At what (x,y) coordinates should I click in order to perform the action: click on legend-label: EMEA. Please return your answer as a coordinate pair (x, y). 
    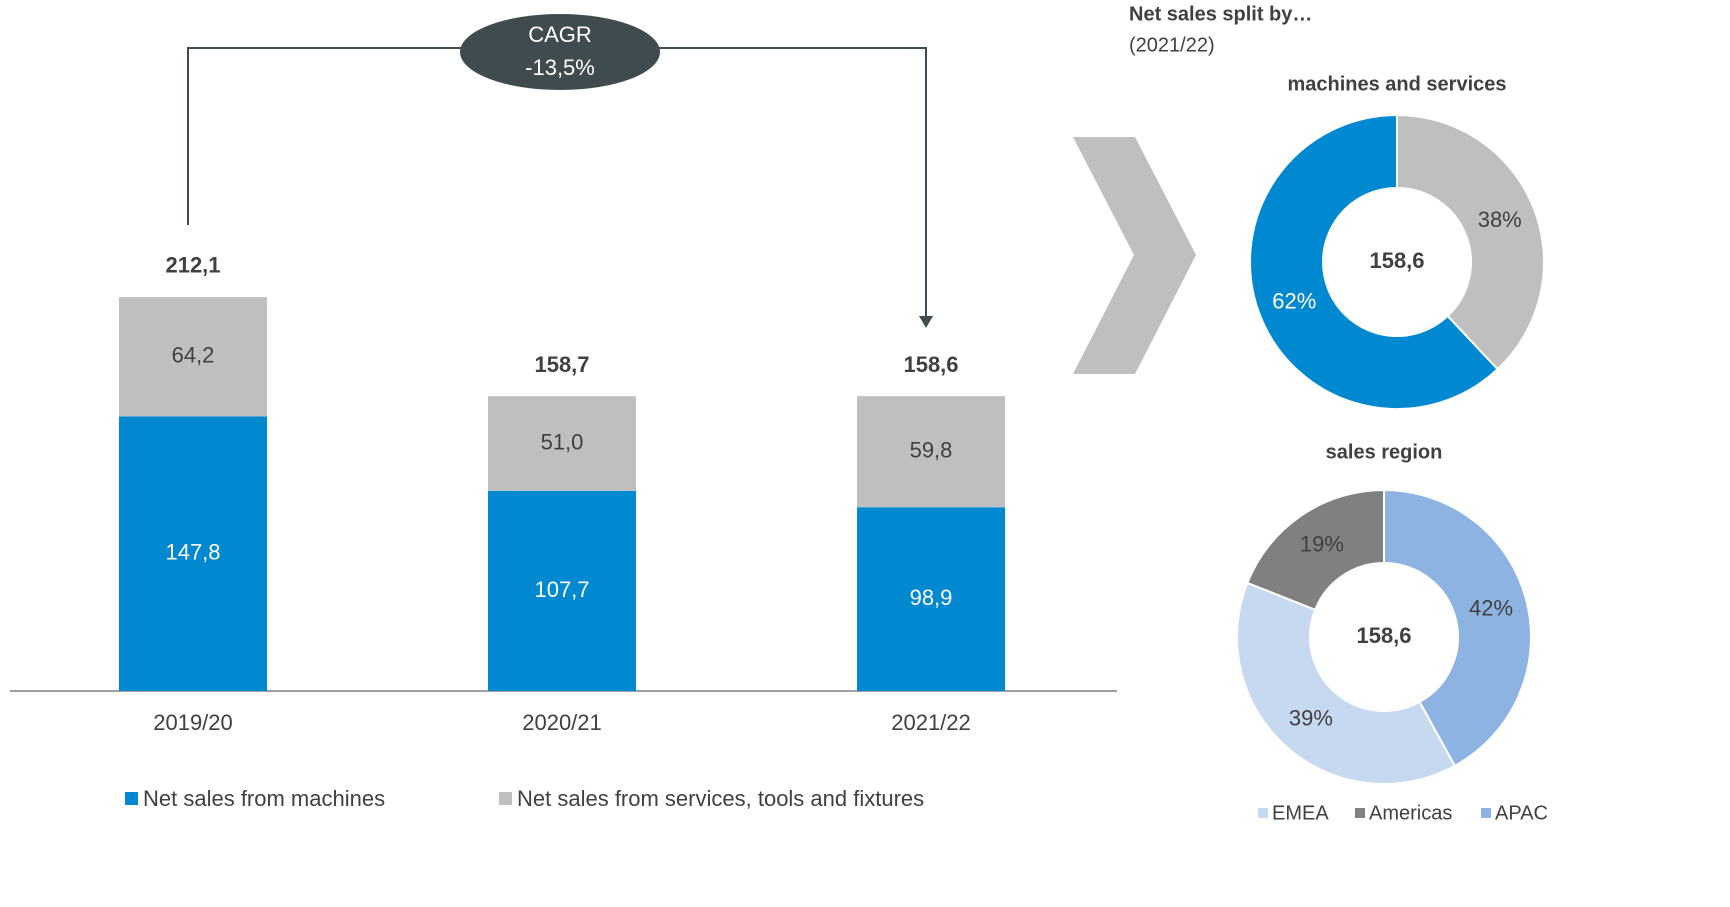
    Looking at the image, I should click on (1300, 813).